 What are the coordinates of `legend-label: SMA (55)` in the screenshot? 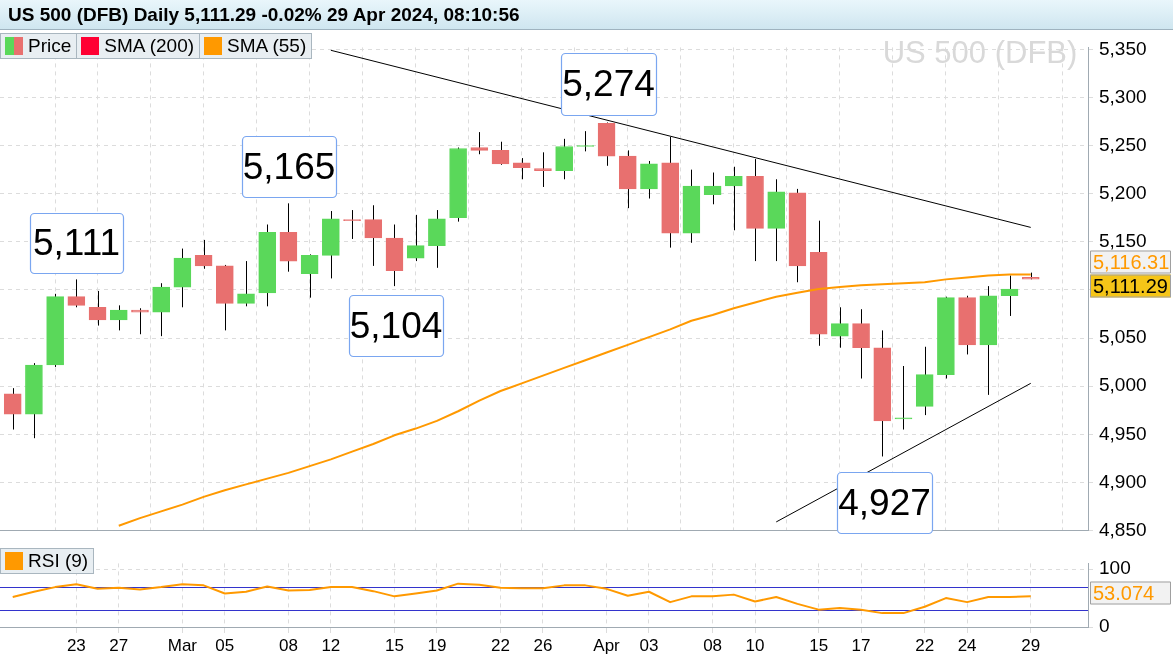 It's located at (267, 46).